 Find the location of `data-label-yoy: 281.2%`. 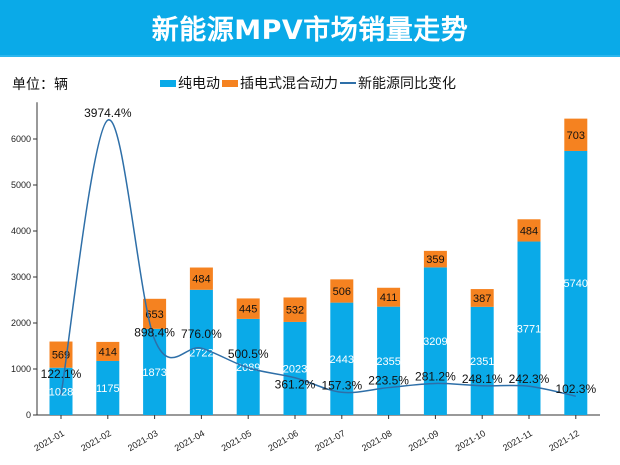

data-label-yoy: 281.2% is located at coordinates (435, 376).